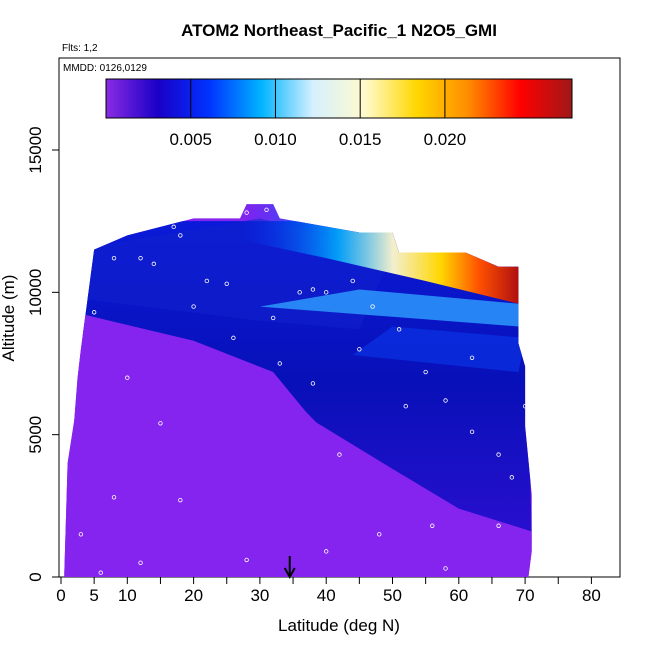 The height and width of the screenshot is (650, 650). Describe the element at coordinates (105, 68) in the screenshot. I see `dates-label: MMDD: 0126,0129` at that location.